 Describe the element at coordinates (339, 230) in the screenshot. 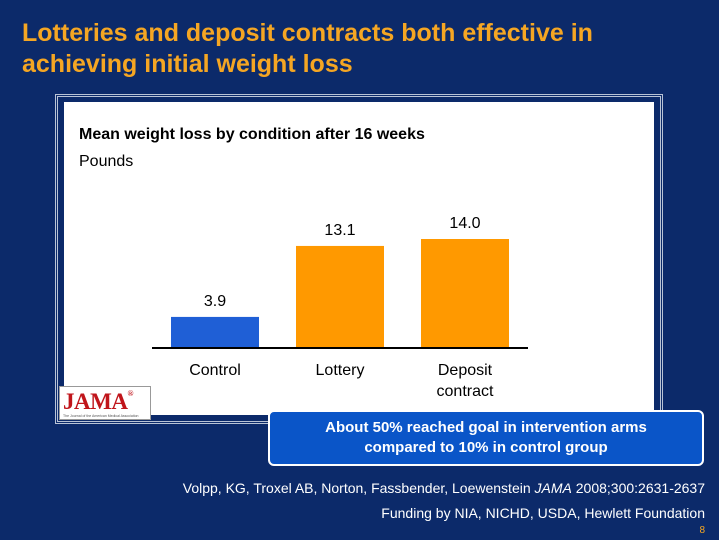

I see `data-label: 13.1` at that location.